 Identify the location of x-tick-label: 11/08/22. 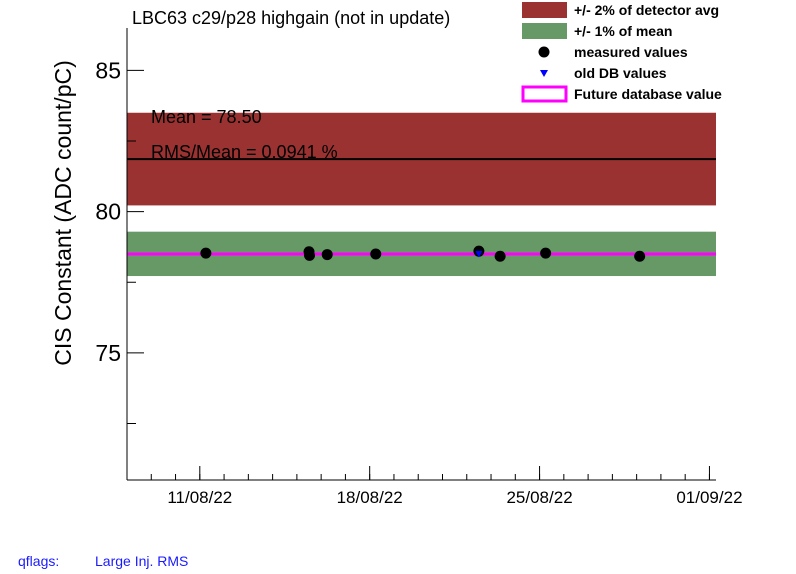
(199, 497).